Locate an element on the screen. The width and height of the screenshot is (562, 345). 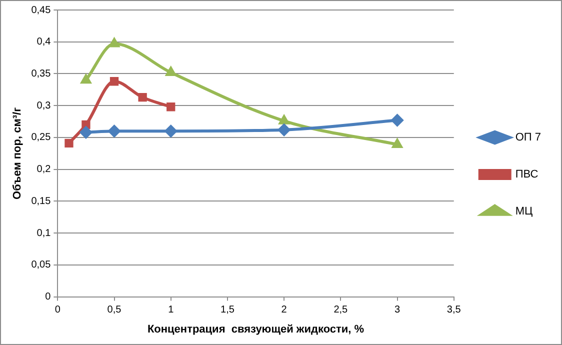
x-tick-label: 0 is located at coordinates (57, 310).